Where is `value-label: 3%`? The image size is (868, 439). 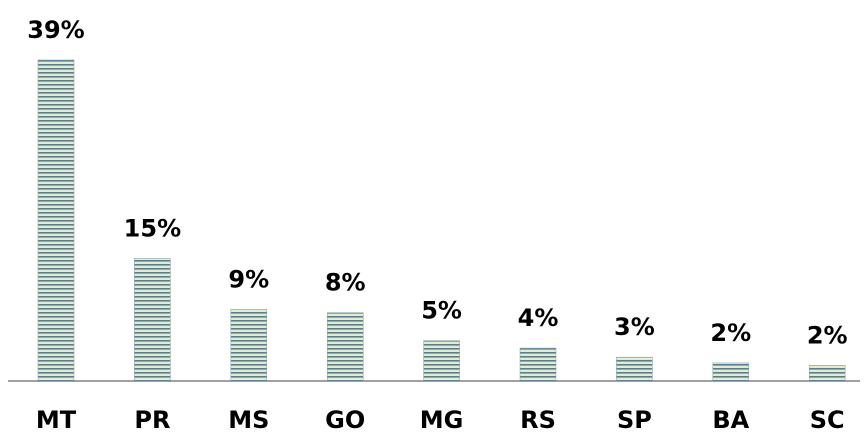 value-label: 3% is located at coordinates (634, 327).